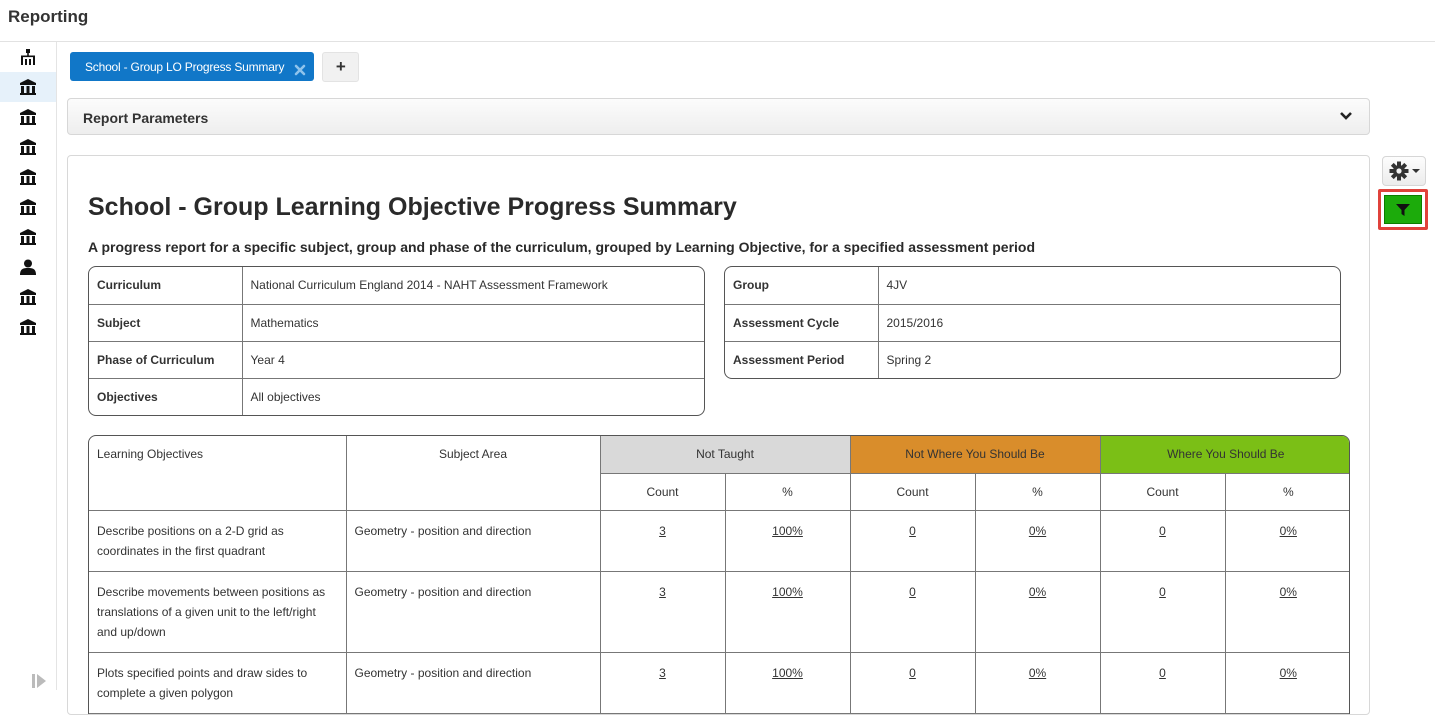 The height and width of the screenshot is (715, 1435). Describe the element at coordinates (48, 16) in the screenshot. I see `app-title: Reporting` at that location.